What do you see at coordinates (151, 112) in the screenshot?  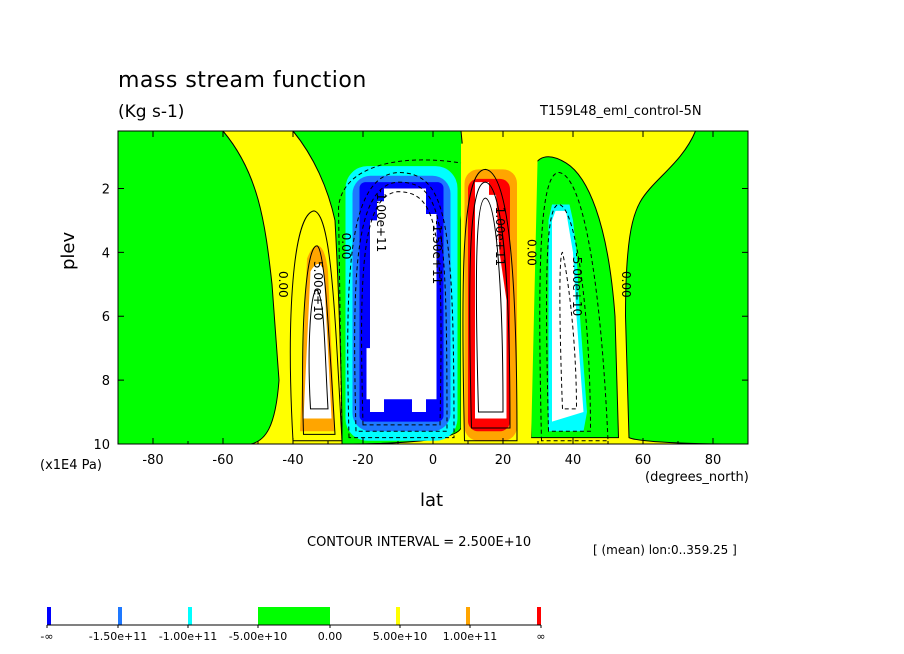 I see `chart-units: (Kg s-1)` at bounding box center [151, 112].